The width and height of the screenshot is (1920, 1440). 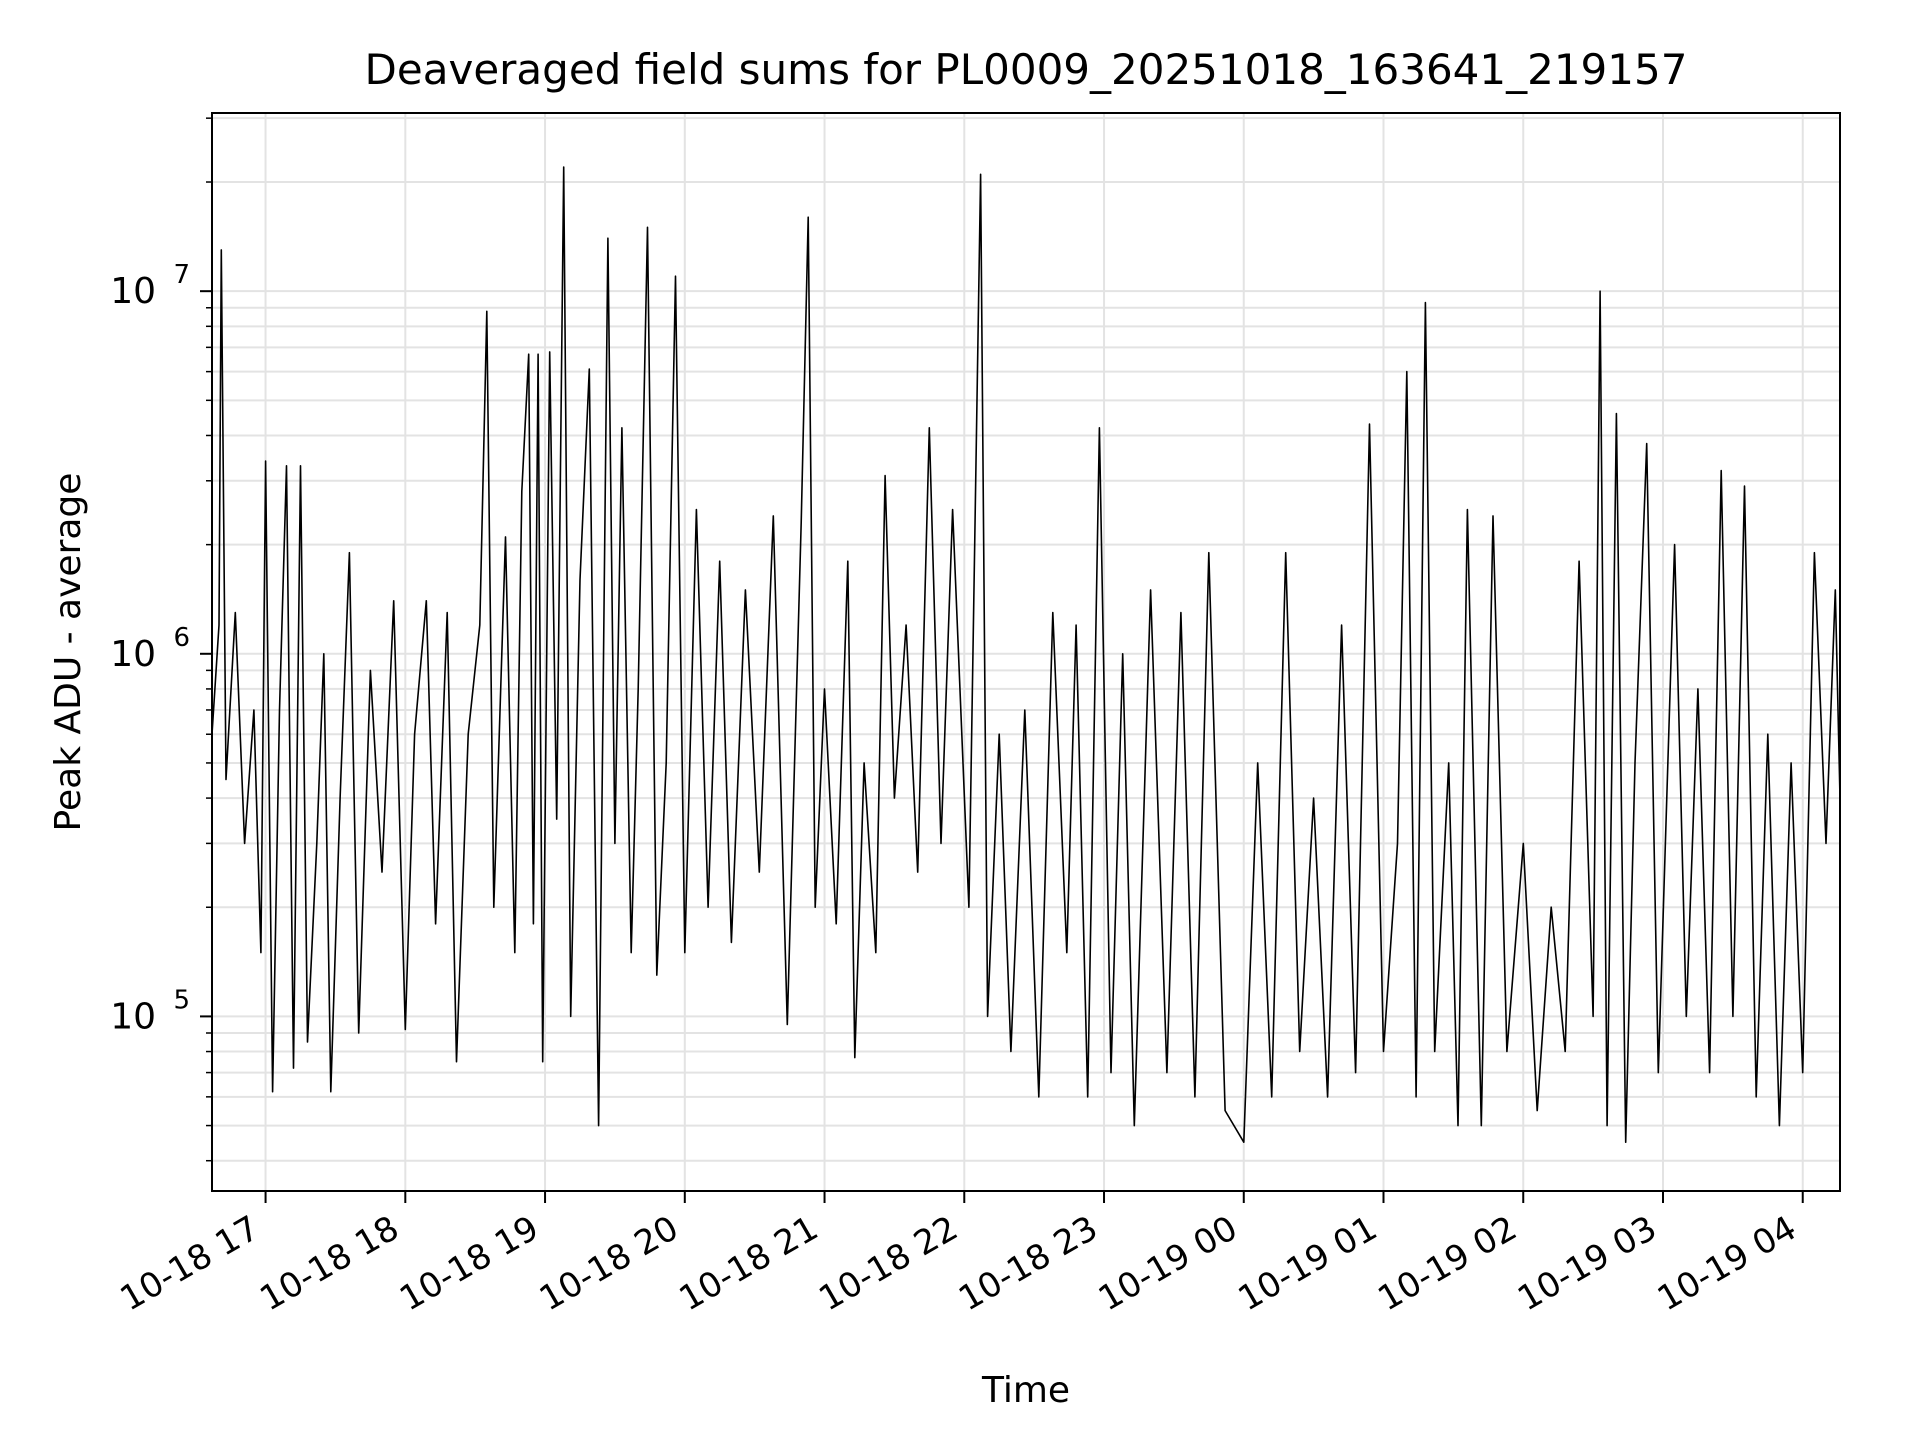 I want to click on x-axis-label: Time, so click(x=1025, y=1390).